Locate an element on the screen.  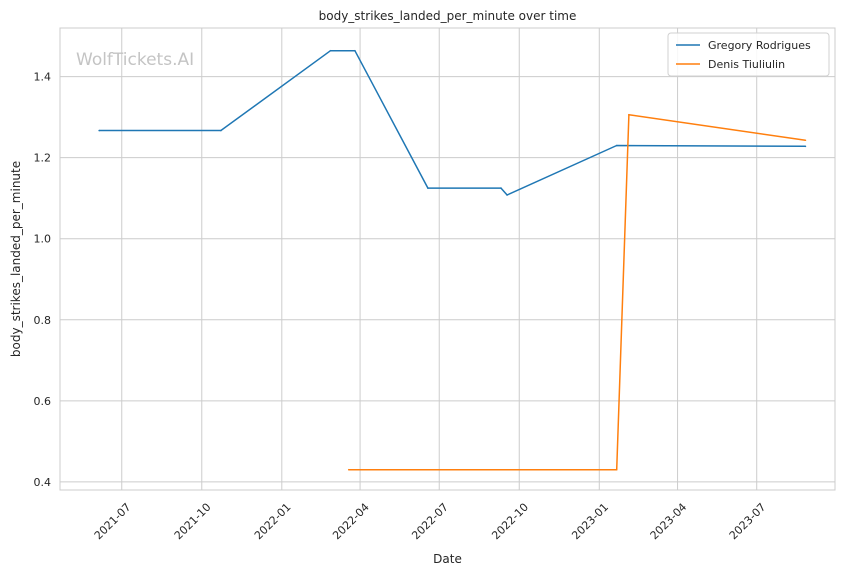
y-tick-labels: 0.4 0.6 0.8 1.0 1.2 1.4 is located at coordinates (43, 280).